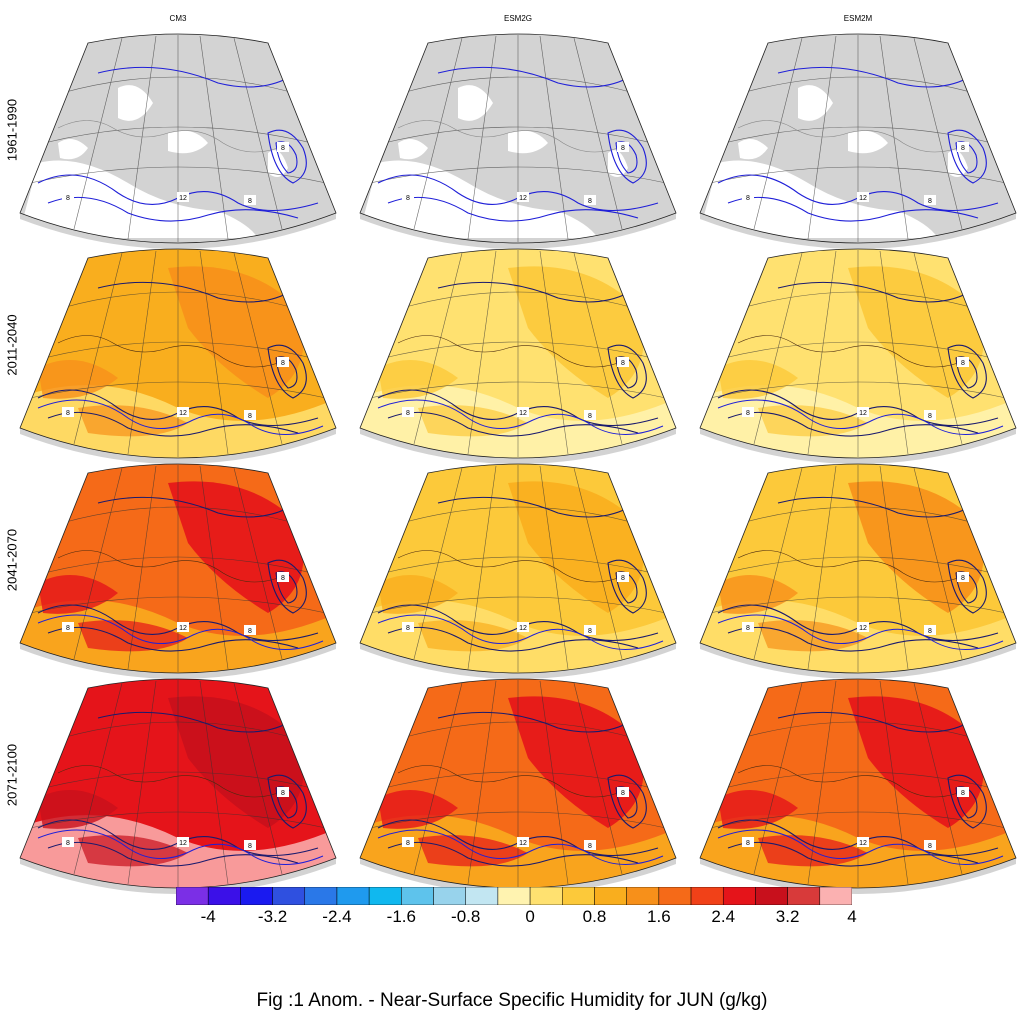 The height and width of the screenshot is (1024, 1024). What do you see at coordinates (858, 18) in the screenshot?
I see `column-title-esm2m: ESM2M` at bounding box center [858, 18].